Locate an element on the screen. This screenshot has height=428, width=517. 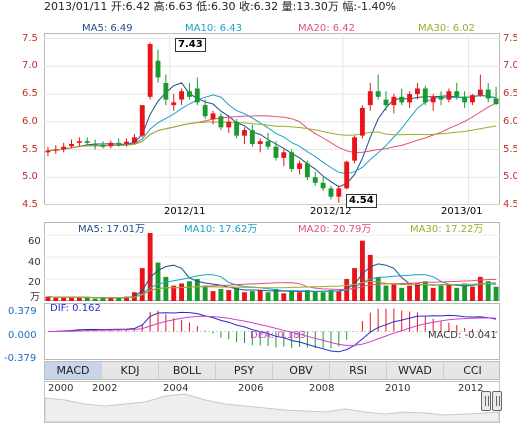
macd-chart is located at coordinates (272, 331).